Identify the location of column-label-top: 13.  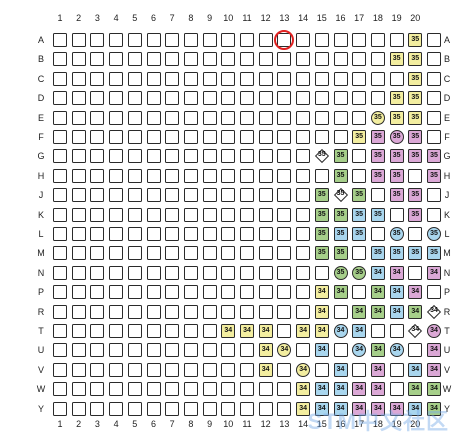
(284, 18).